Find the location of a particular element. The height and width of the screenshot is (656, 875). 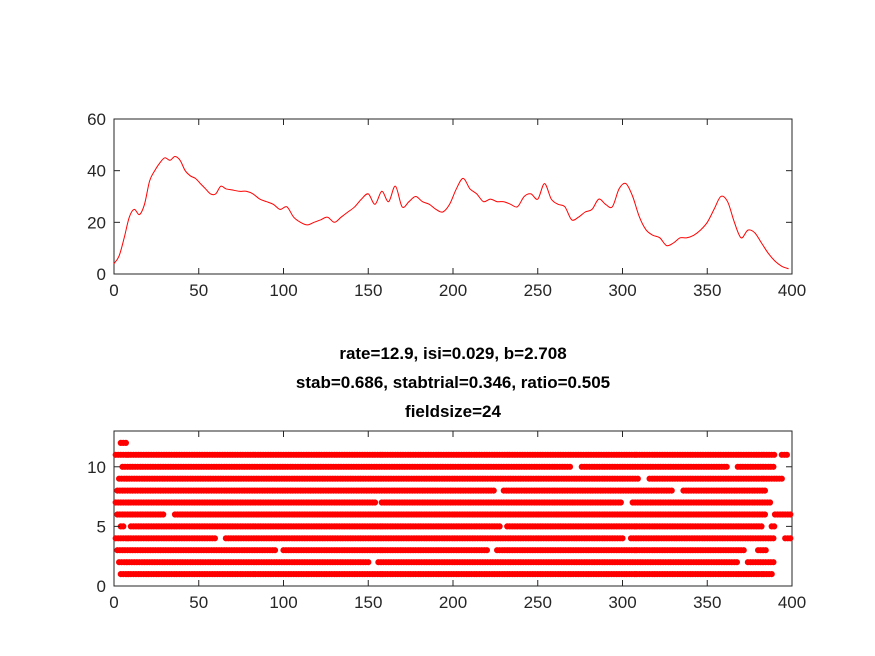

y-tick-label: 20 is located at coordinates (96, 222).